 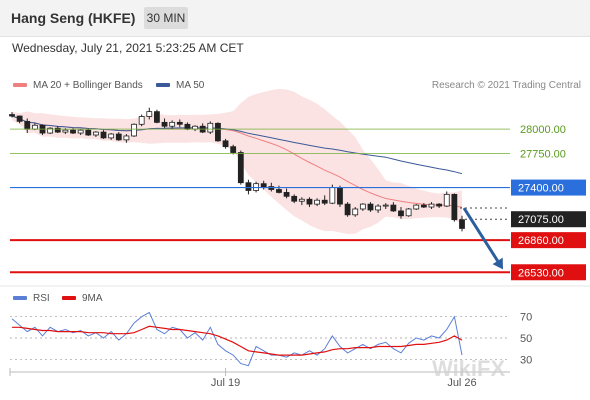 I want to click on legend-rsi-label: RSI, so click(x=41, y=298).